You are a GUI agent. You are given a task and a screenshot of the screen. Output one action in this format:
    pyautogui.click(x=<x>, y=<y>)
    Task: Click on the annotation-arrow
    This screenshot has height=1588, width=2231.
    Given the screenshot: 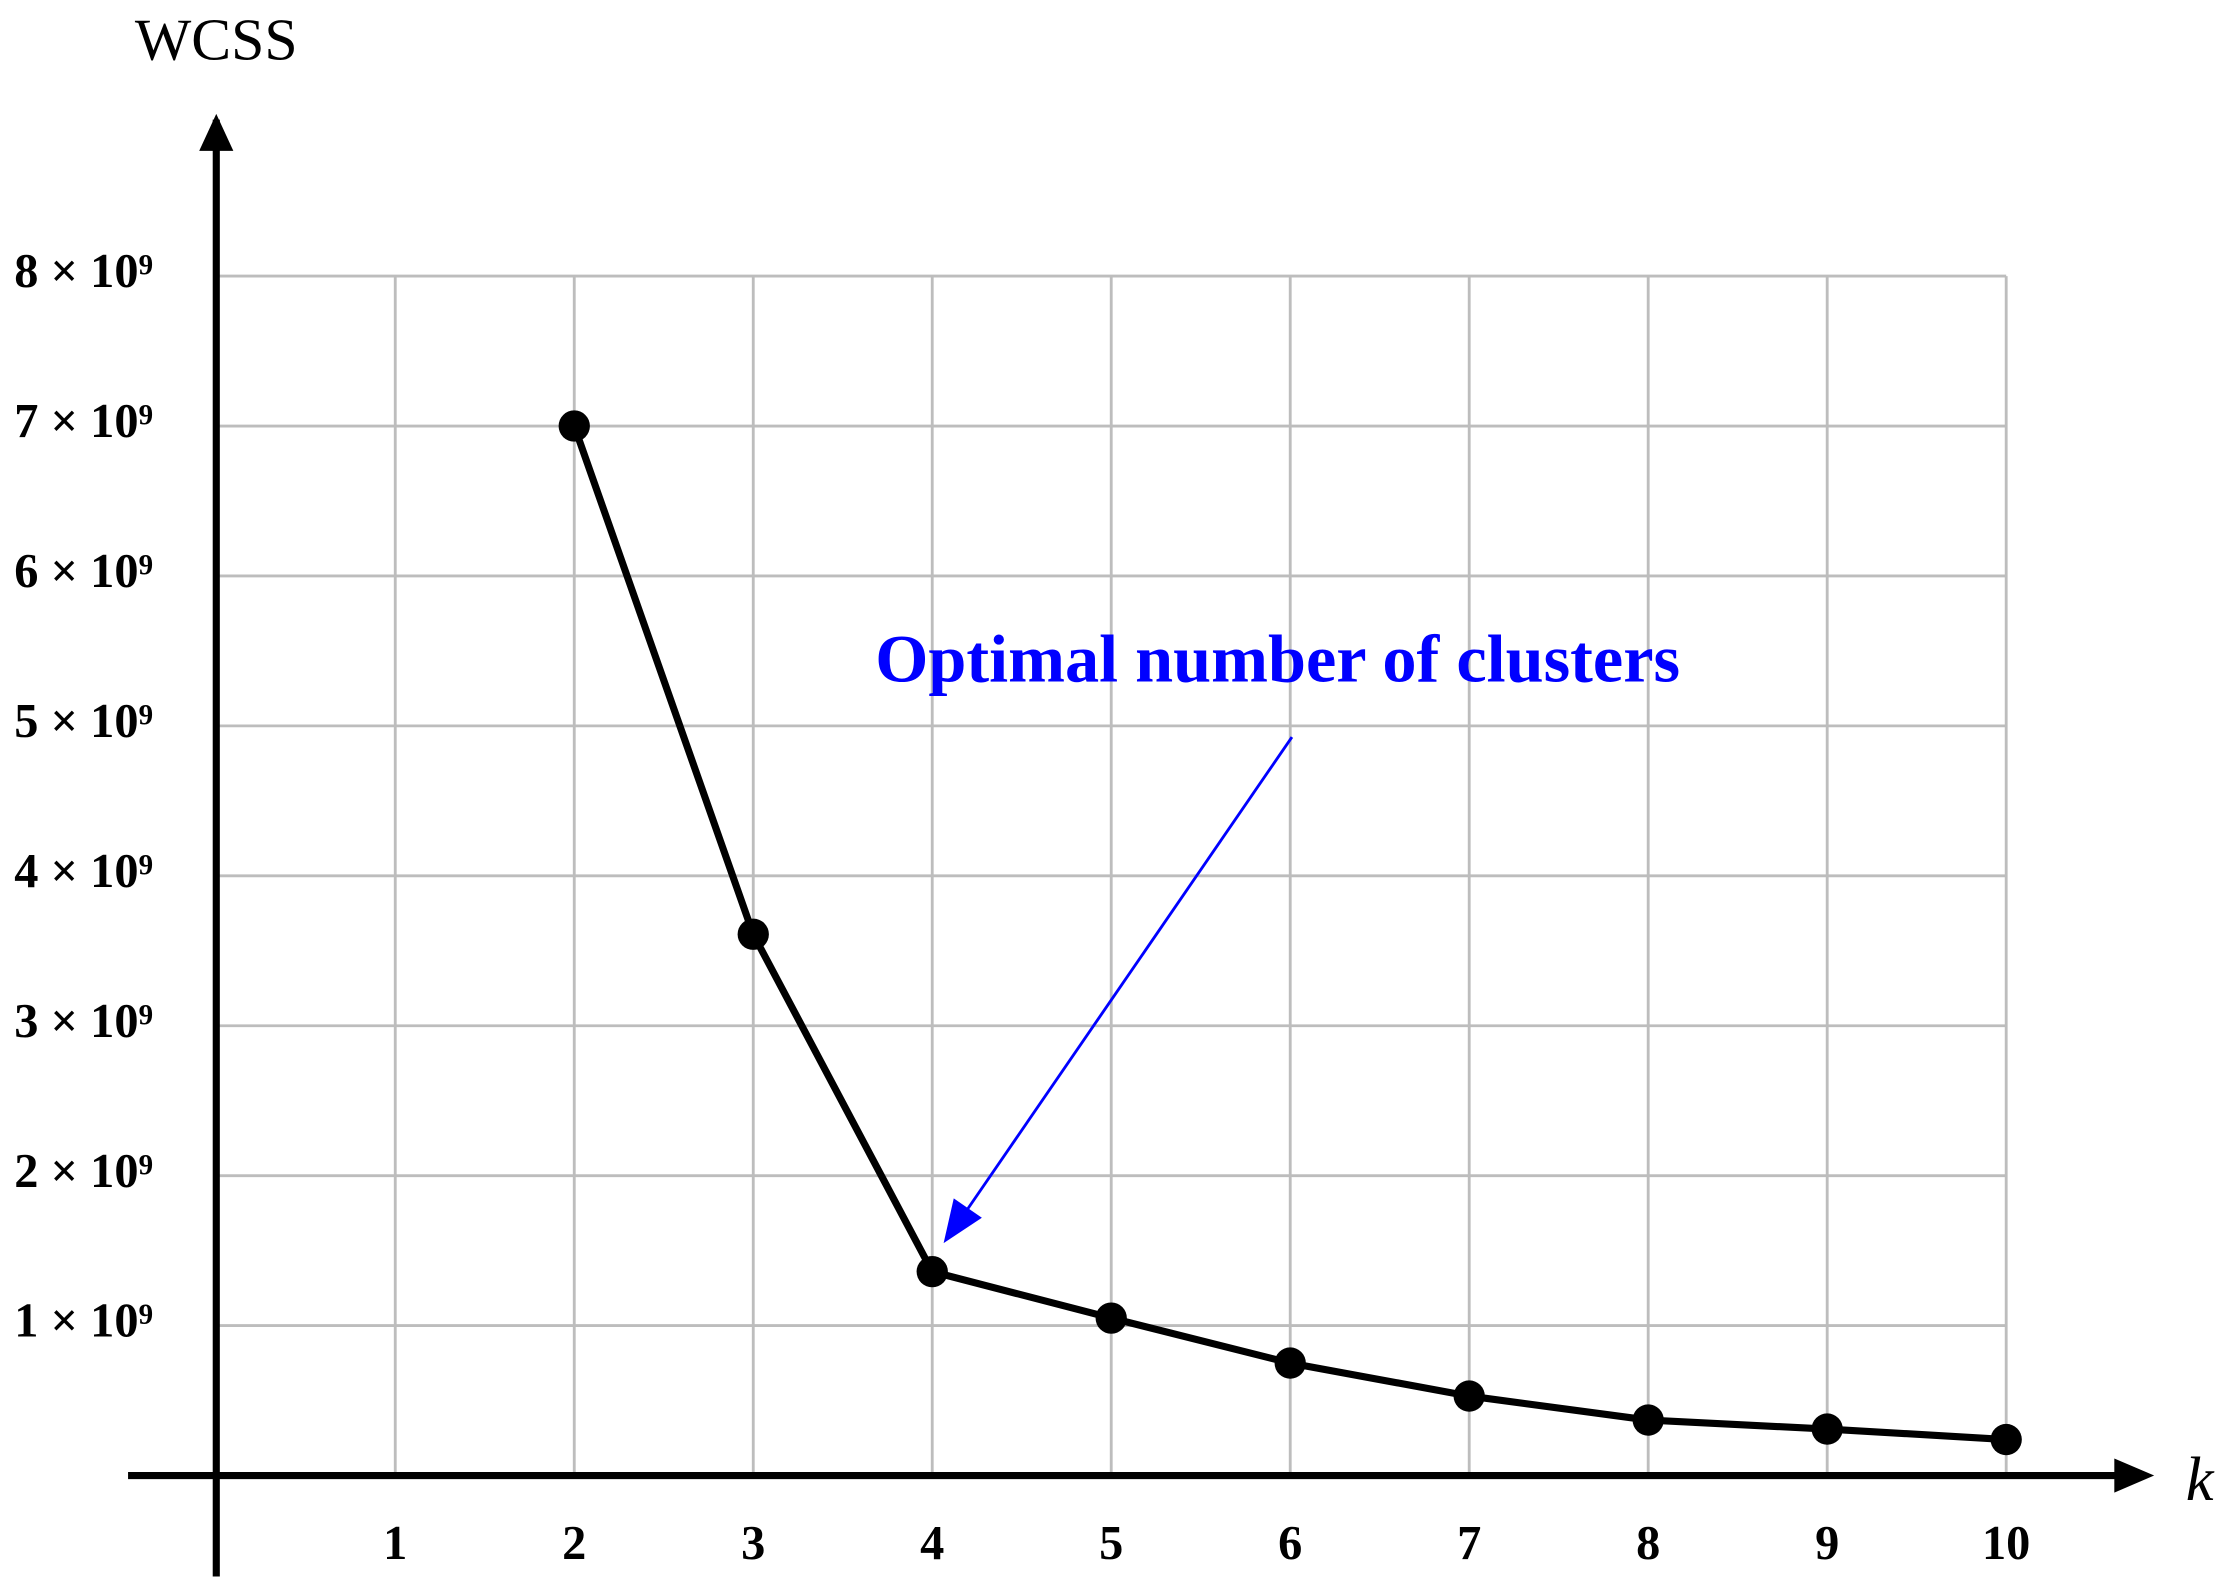 What is the action you would take?
    pyautogui.click(x=1125, y=980)
    